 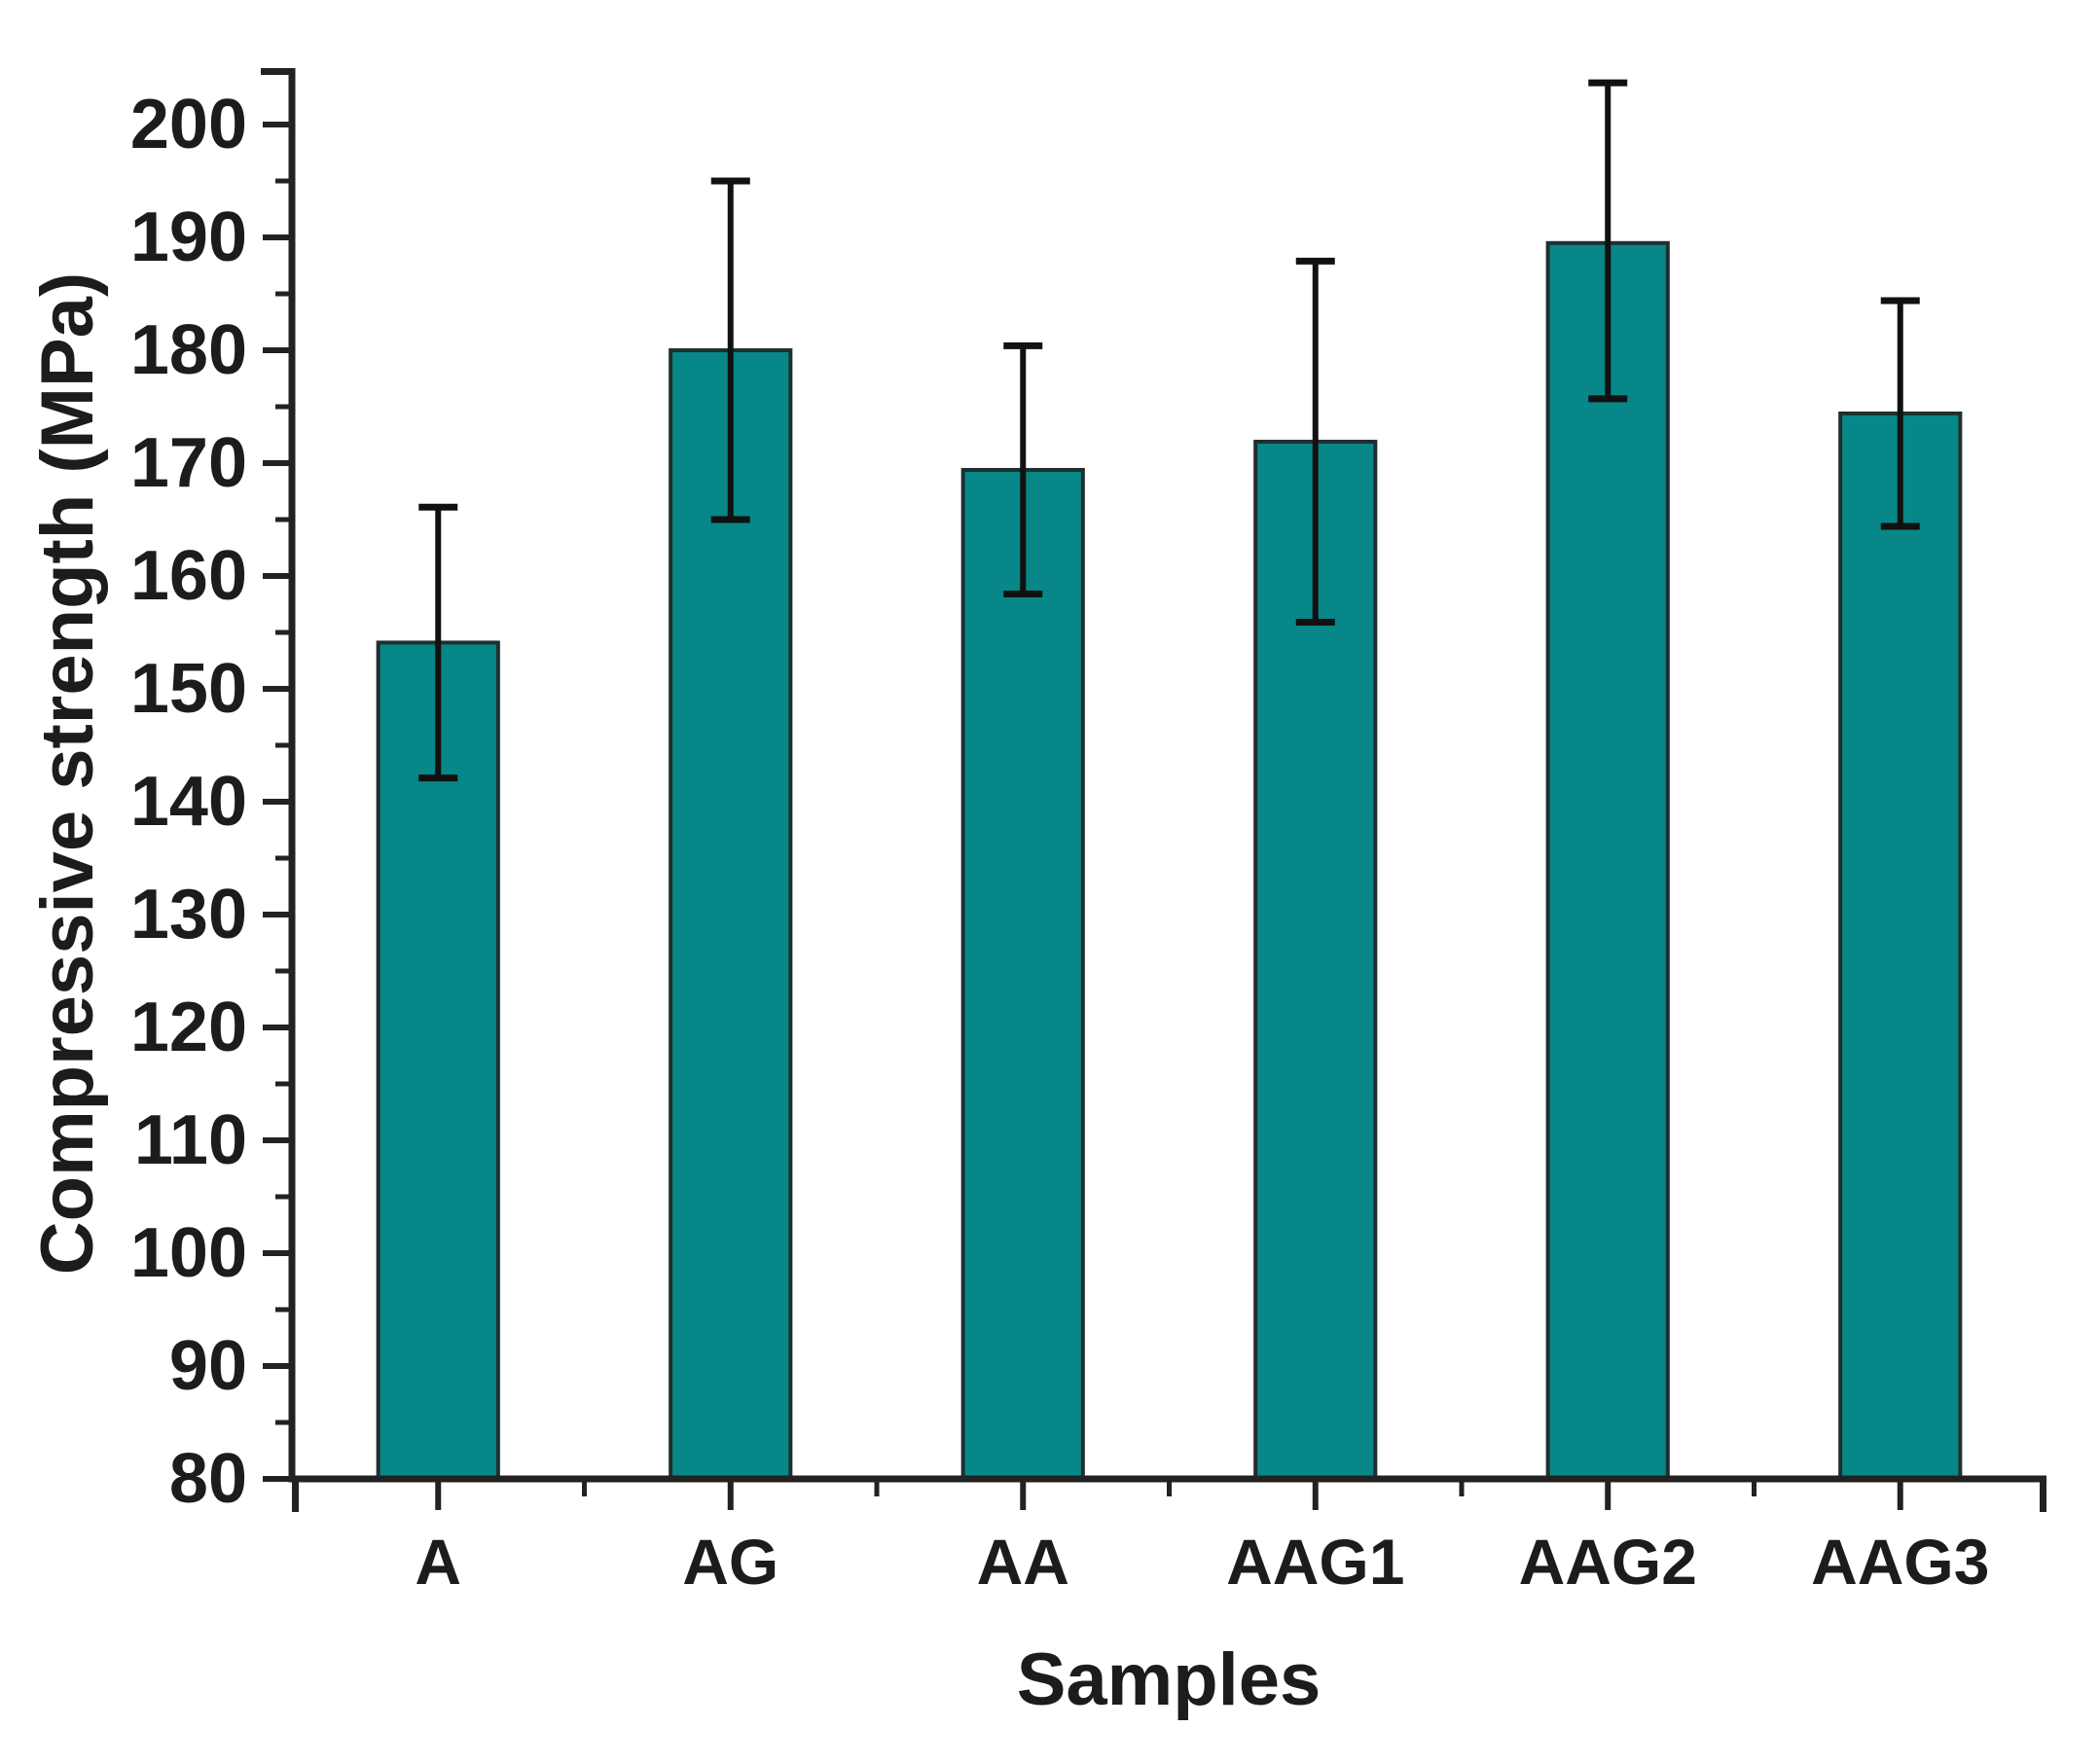 I want to click on x-tick-label-AA: AA, so click(x=1023, y=1562).